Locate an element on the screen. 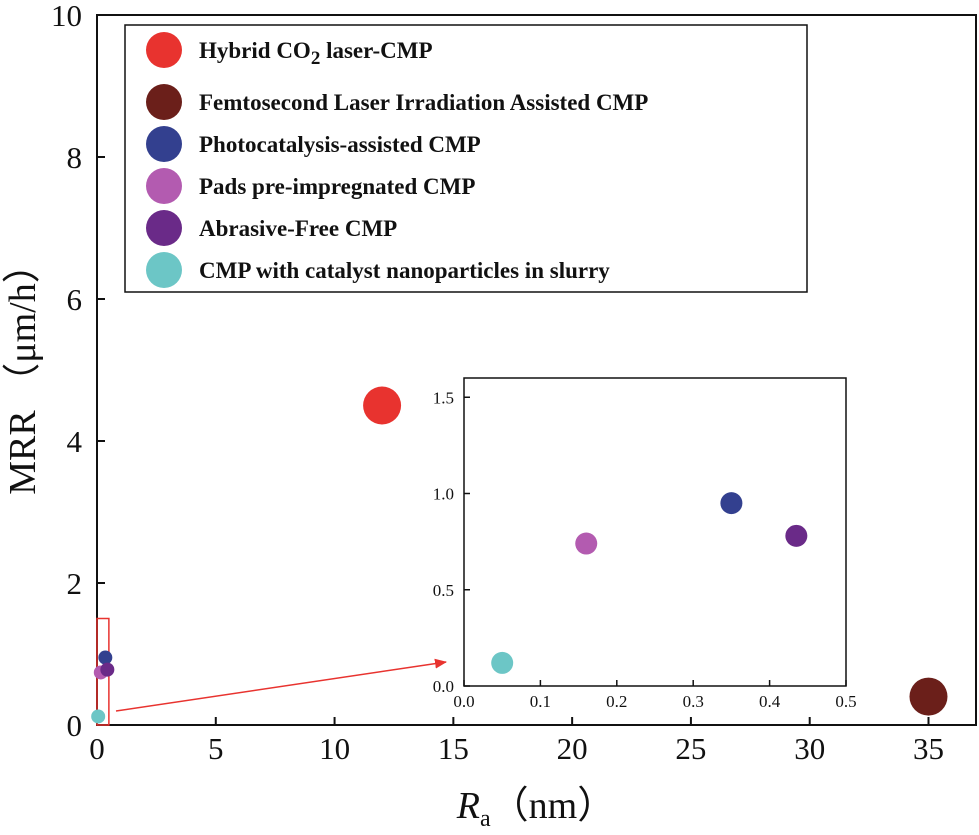  inset-x-tick-label: 0.2 is located at coordinates (616, 701).